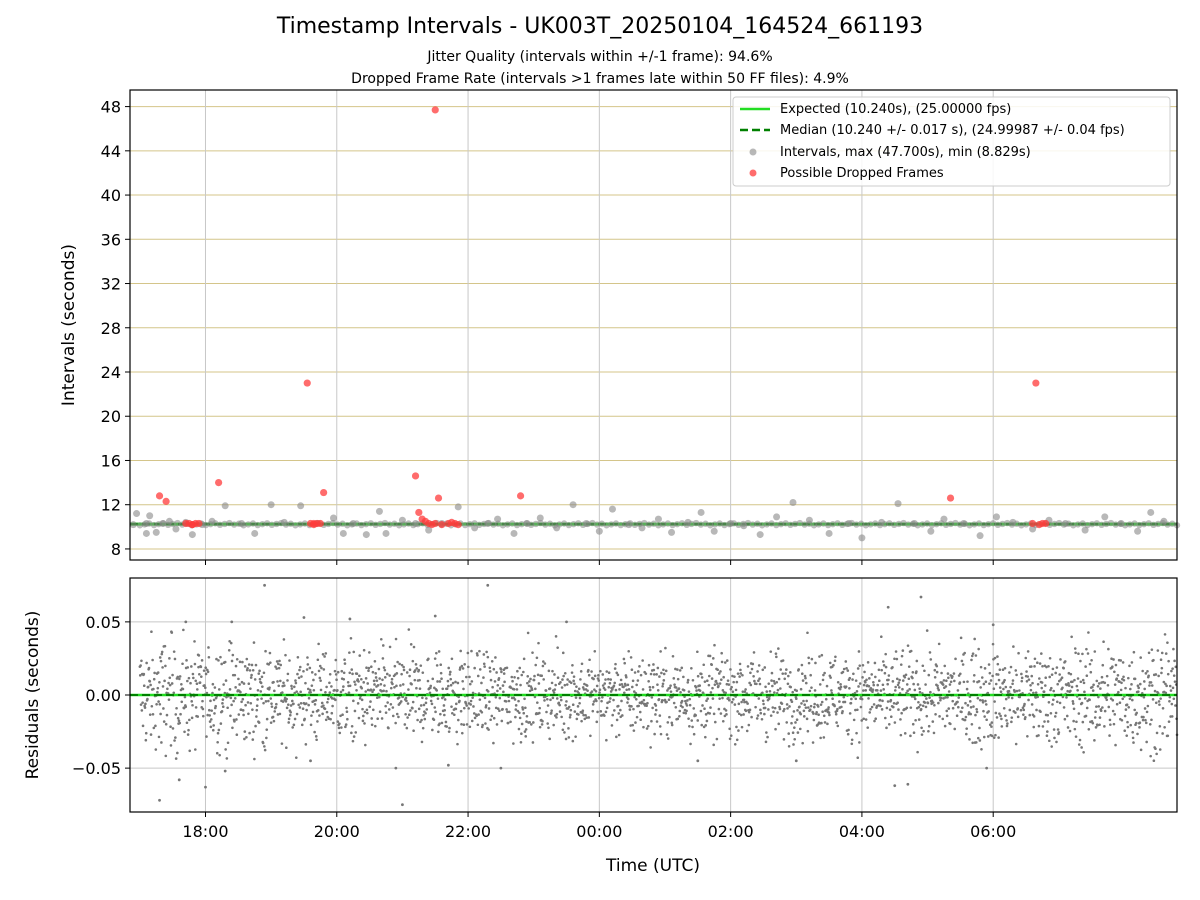 This screenshot has width=1200, height=900. I want to click on top-y-tick-label: 40, so click(111, 195).